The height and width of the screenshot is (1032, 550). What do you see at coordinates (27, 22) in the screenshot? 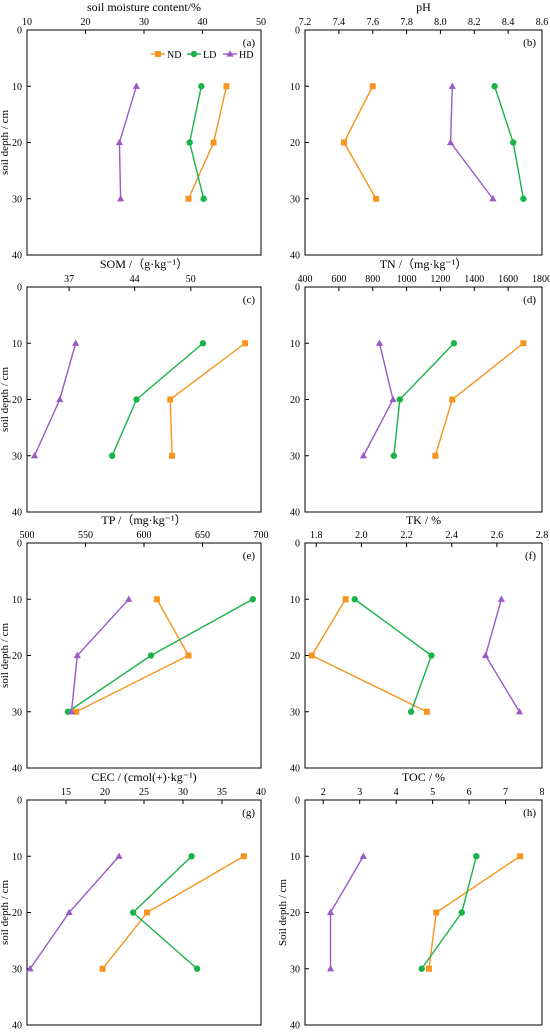
I see `x-tick-label: 10` at bounding box center [27, 22].